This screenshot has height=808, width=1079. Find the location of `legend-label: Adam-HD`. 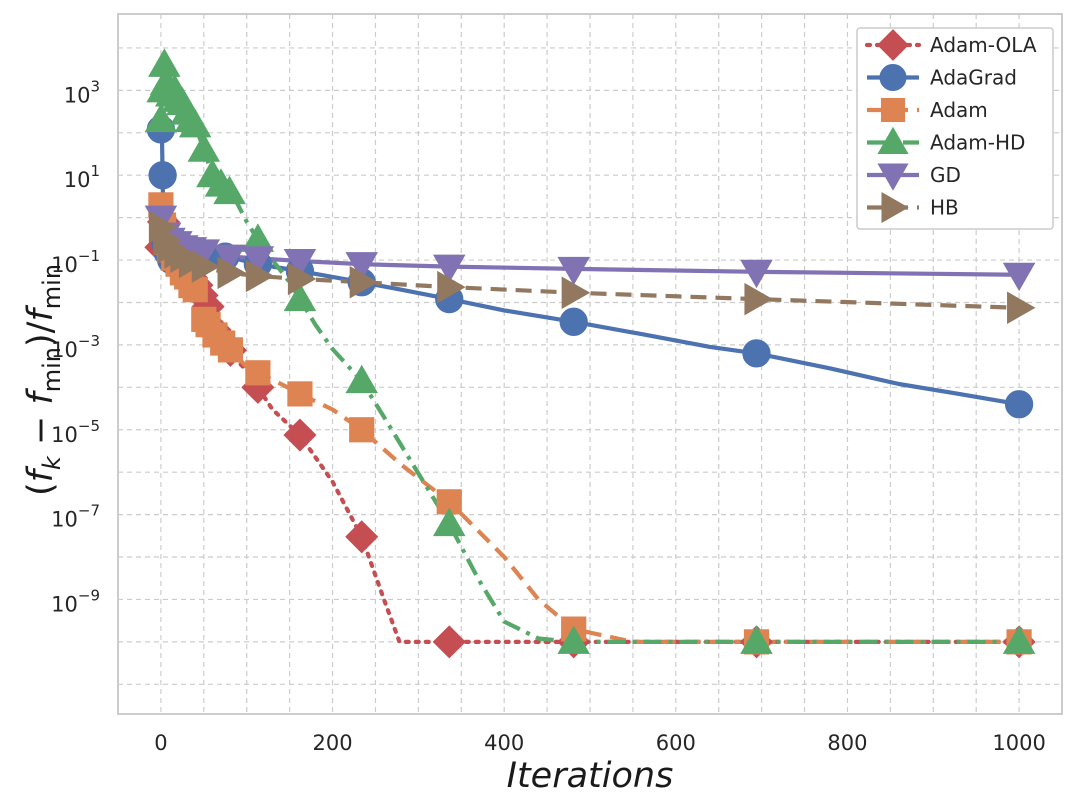

legend-label: Adam-HD is located at coordinates (977, 143).